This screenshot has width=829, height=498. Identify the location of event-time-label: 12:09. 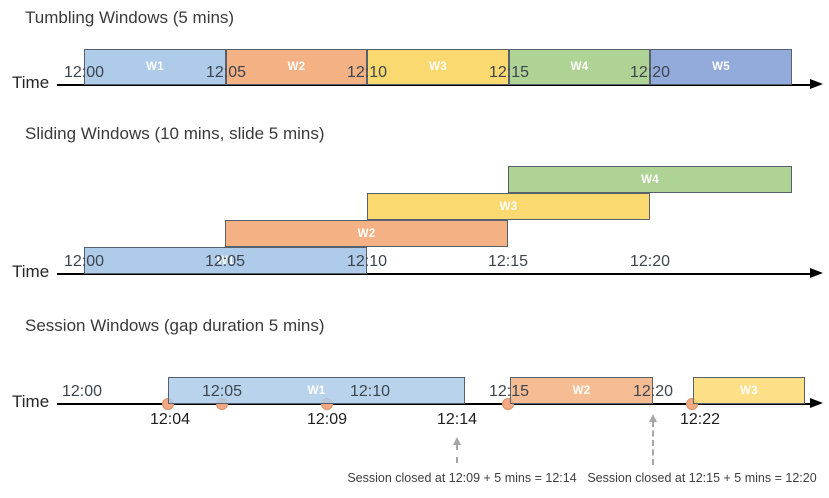
(327, 419).